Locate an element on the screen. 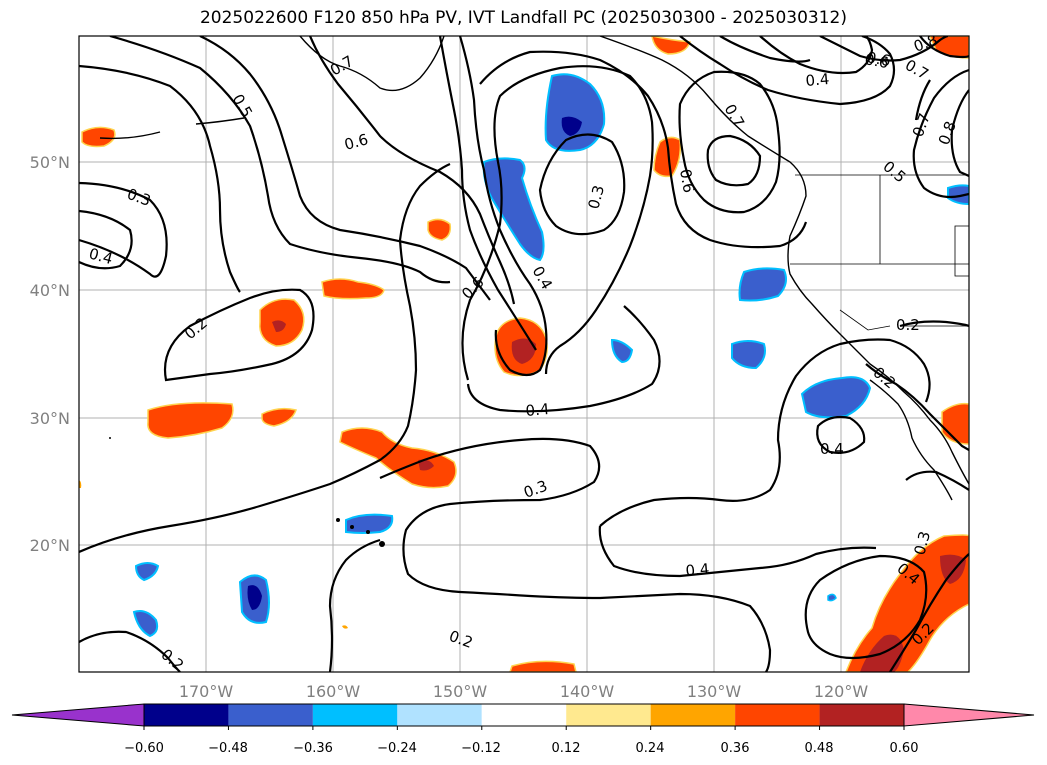 The width and height of the screenshot is (1047, 765). colorbar-frame is located at coordinates (524, 715).